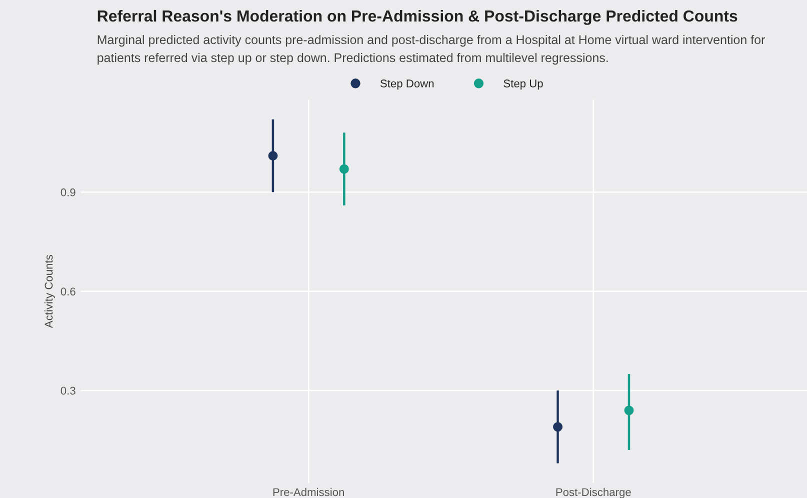 This screenshot has height=498, width=807. Describe the element at coordinates (418, 17) in the screenshot. I see `chart-title: Referral Reason's Moderation on Pre-Admission & Post-Discharge Predicted Counts` at that location.